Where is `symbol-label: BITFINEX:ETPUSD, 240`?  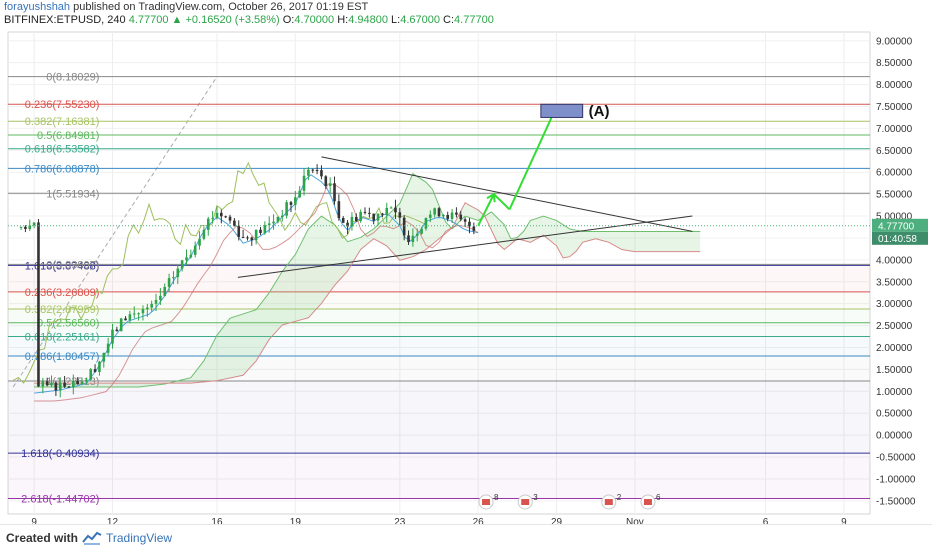
symbol-label: BITFINEX:ETPUSD, 240 is located at coordinates (65, 20).